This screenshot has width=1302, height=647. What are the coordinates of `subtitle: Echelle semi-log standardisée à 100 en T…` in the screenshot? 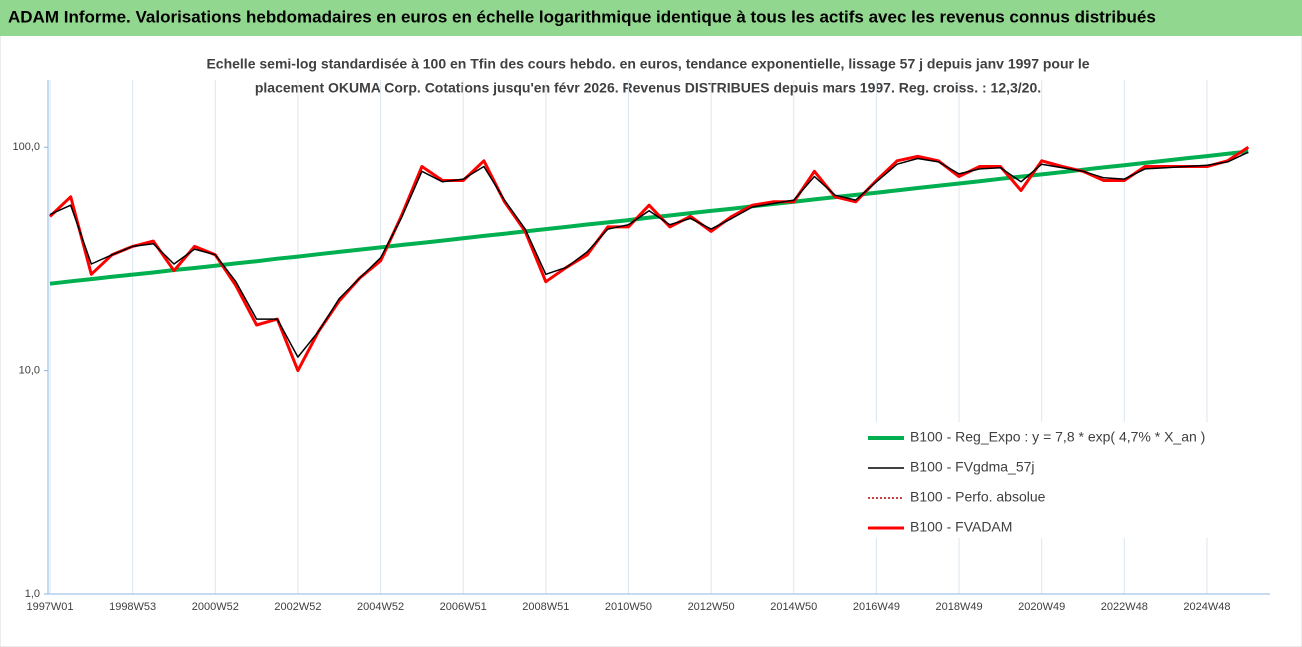 It's located at (647, 64).